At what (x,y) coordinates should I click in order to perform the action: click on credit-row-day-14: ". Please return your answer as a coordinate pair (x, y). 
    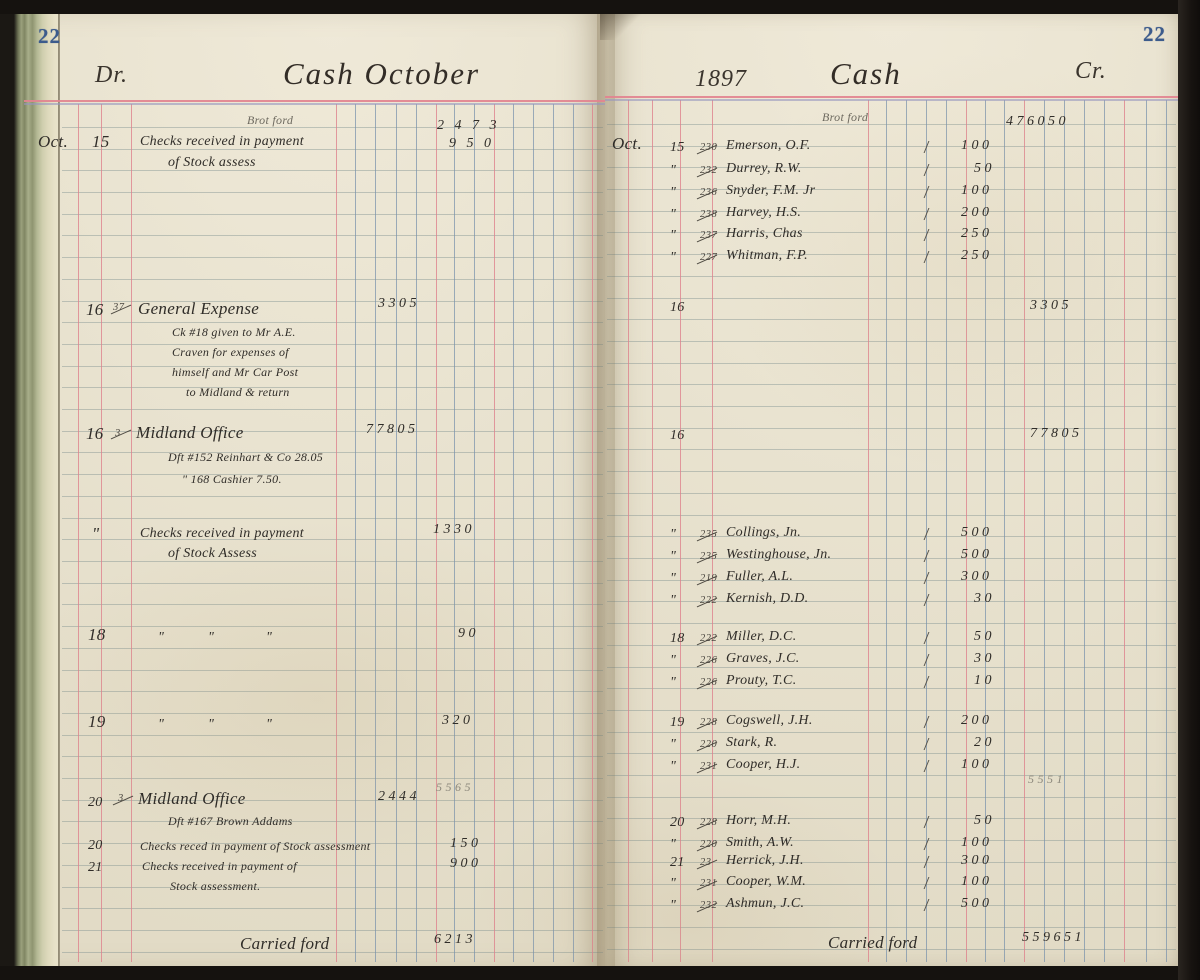
    Looking at the image, I should click on (673, 682).